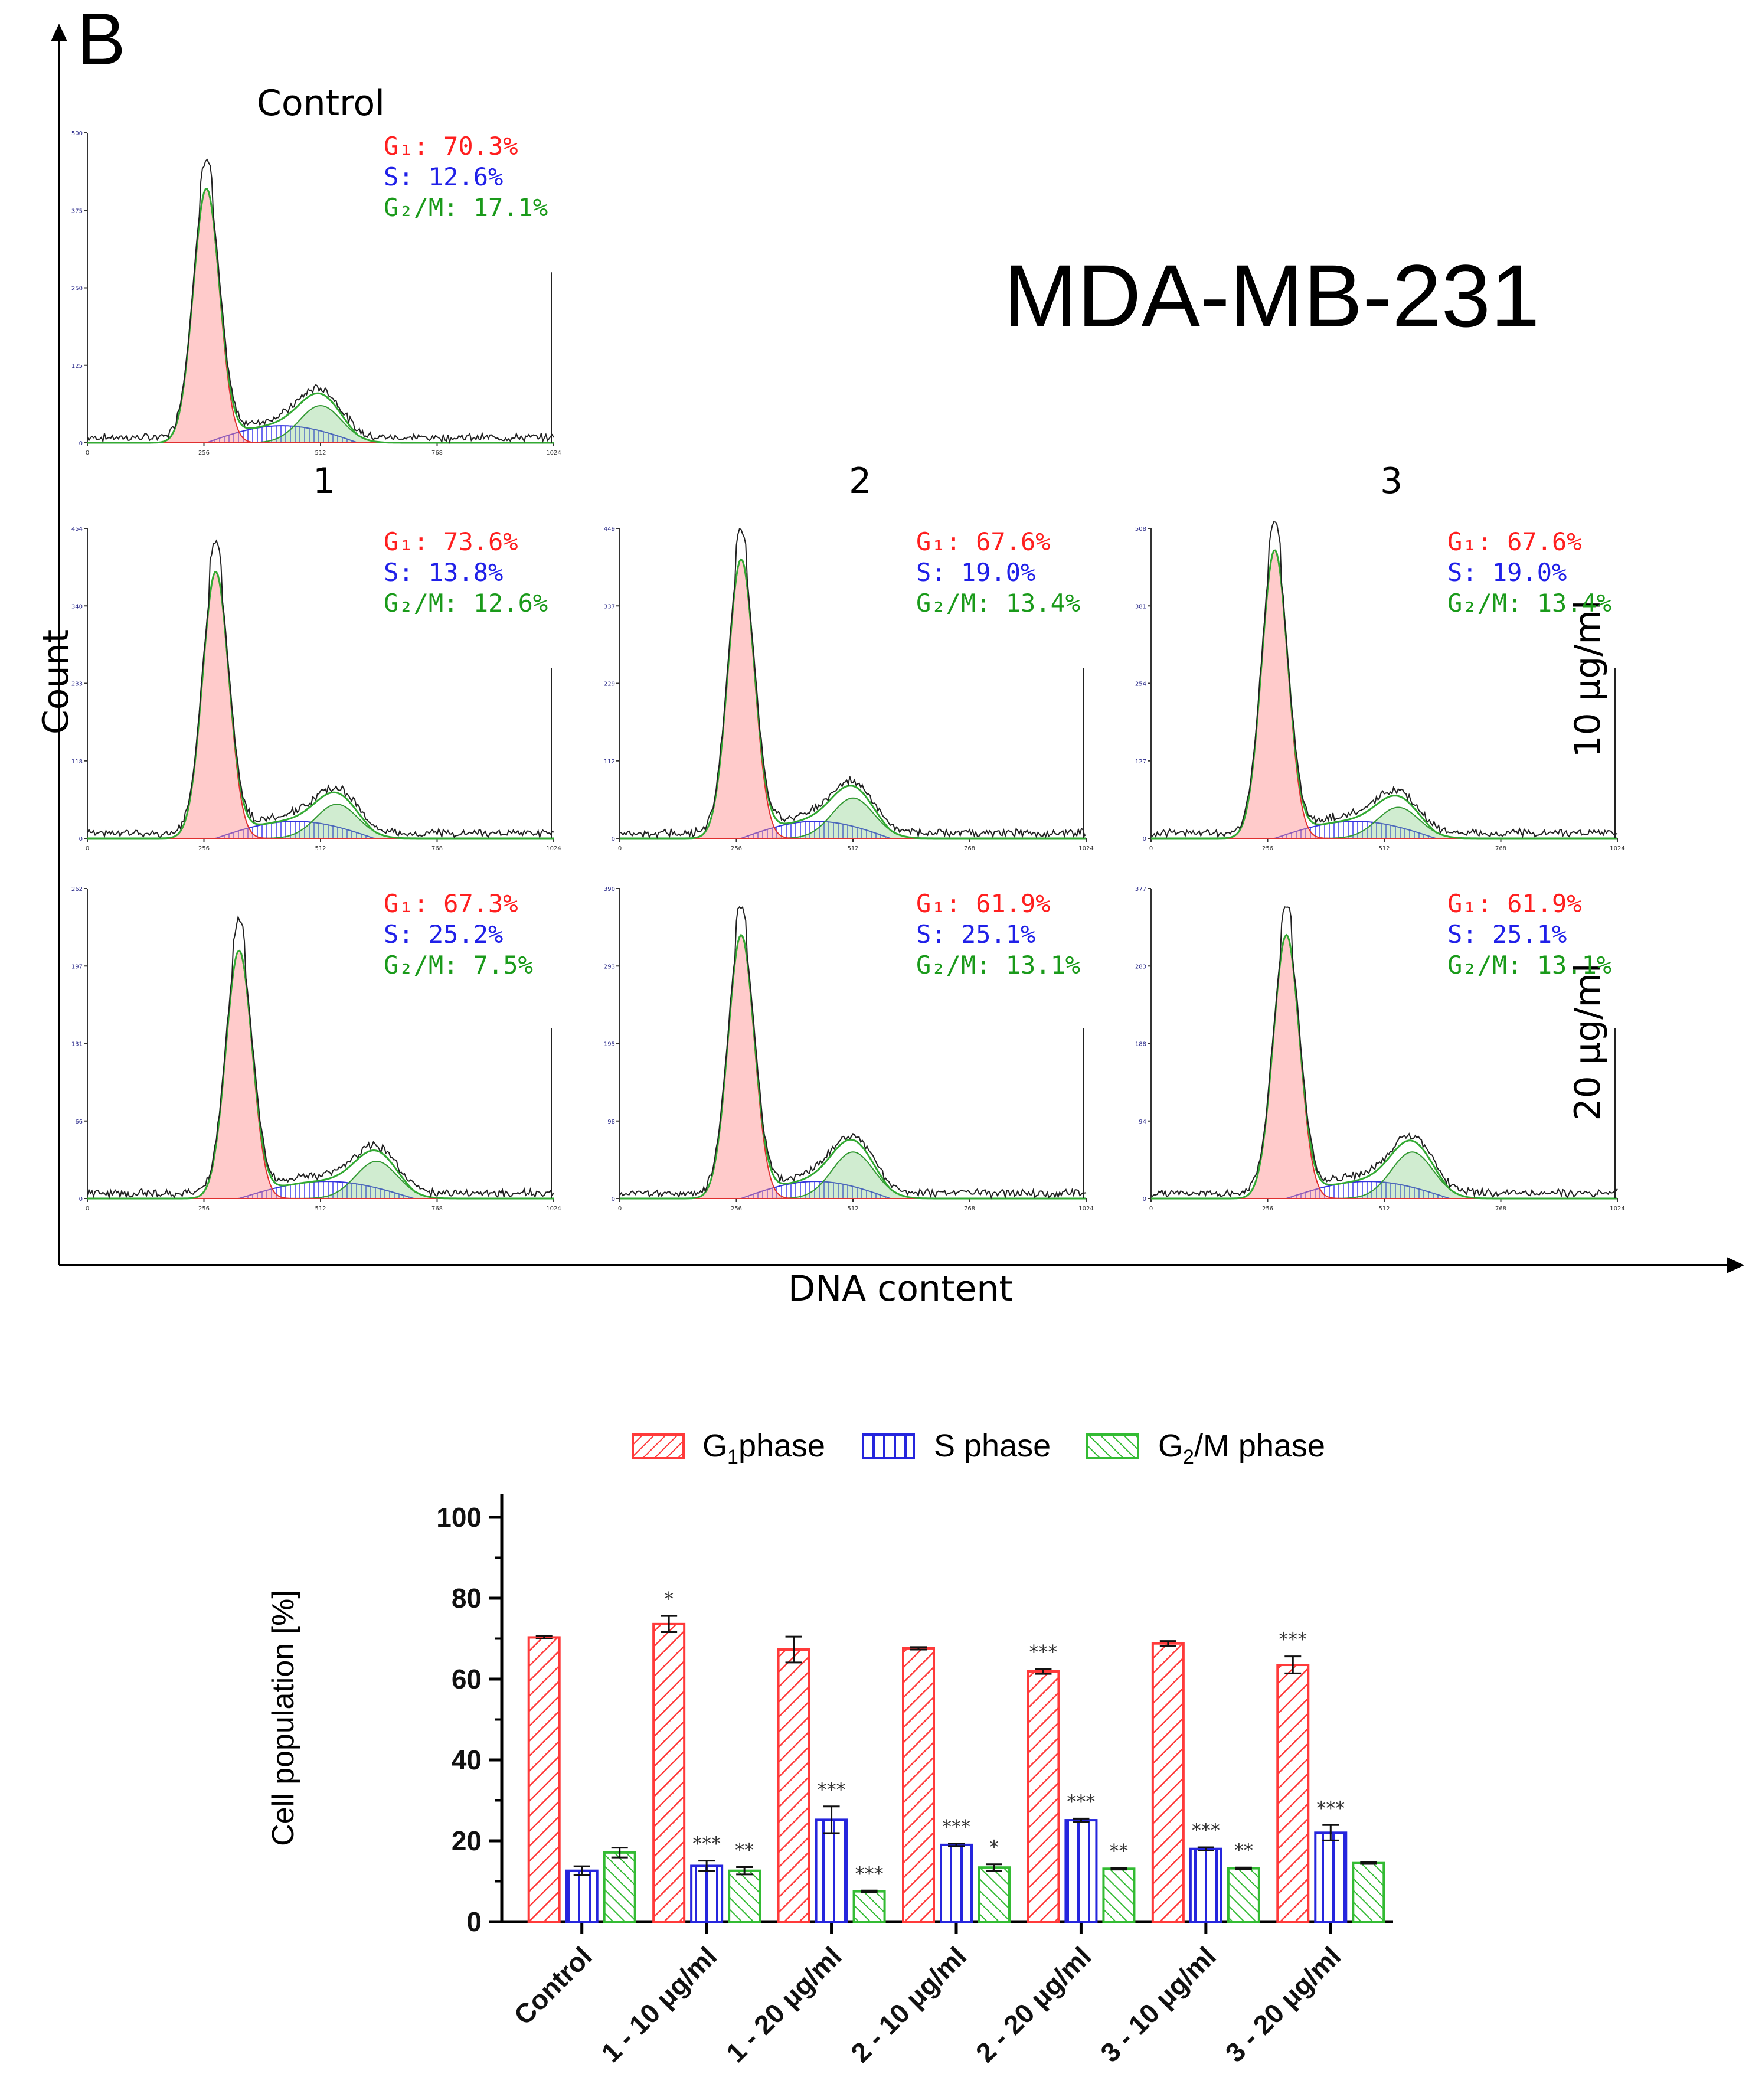  I want to click on stats-control: G₁: 70.3% S: 12.6% G₂/M: 17.1%, so click(466, 177).